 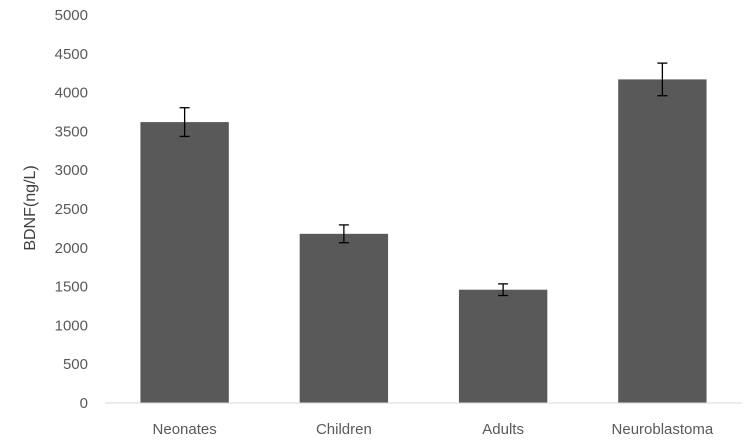 What do you see at coordinates (71, 209) in the screenshot?
I see `y-tick-label: 2500` at bounding box center [71, 209].